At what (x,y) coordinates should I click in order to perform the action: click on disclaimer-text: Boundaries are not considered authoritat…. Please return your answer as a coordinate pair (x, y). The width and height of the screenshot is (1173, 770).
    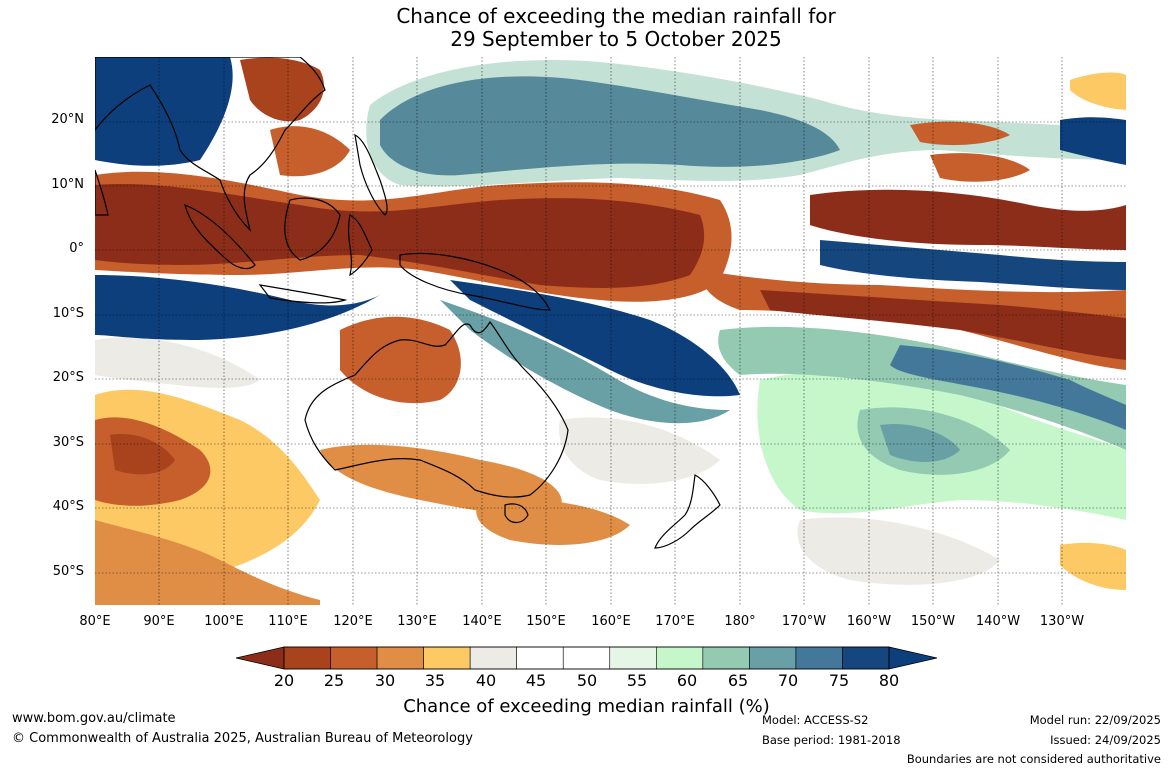
    Looking at the image, I should click on (1033, 759).